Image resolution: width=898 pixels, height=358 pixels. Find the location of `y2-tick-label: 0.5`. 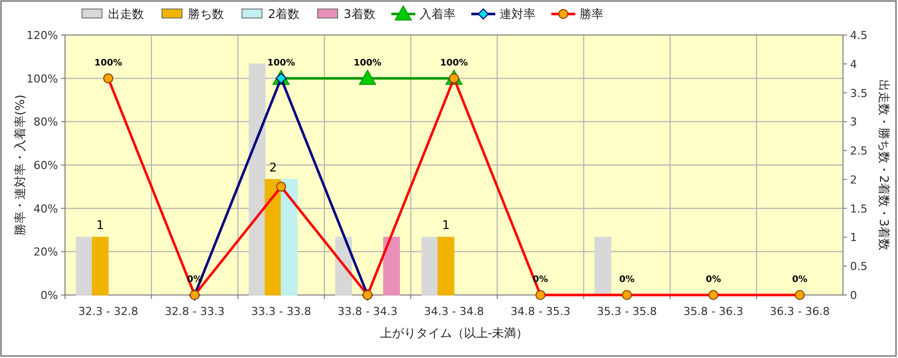

y2-tick-label: 0.5 is located at coordinates (859, 267).